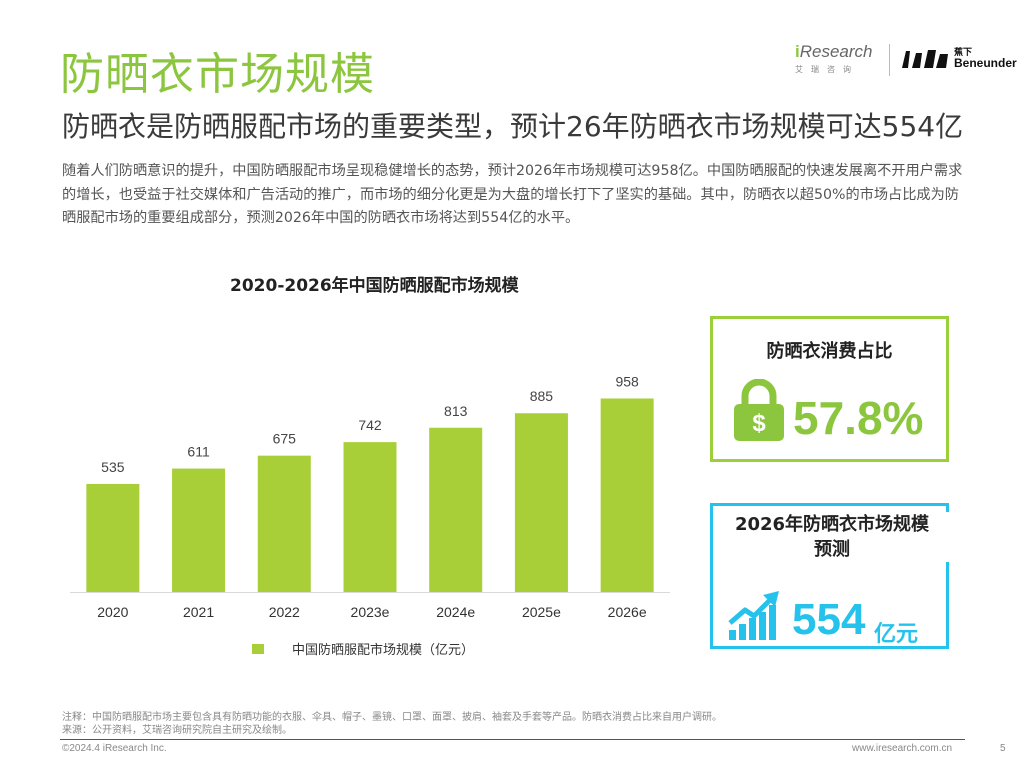 Image resolution: width=1024 pixels, height=768 pixels. I want to click on website-link: www.iresearch.com.cn, so click(902, 748).